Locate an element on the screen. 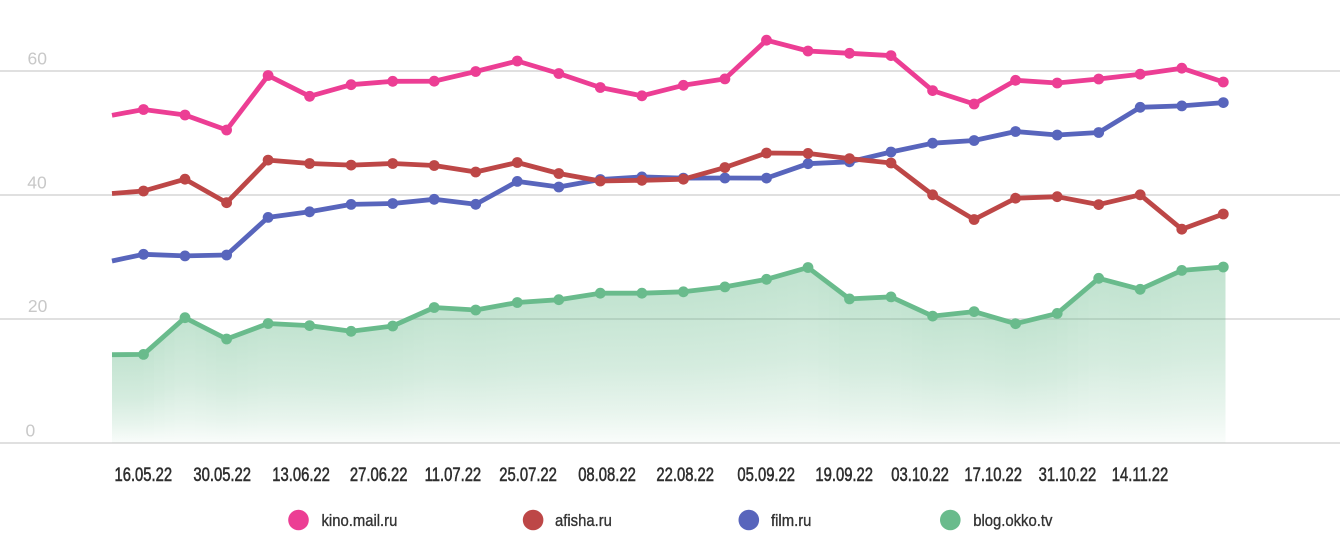 Image resolution: width=1340 pixels, height=558 pixels. svg-text: 19.09.22 is located at coordinates (844, 474).